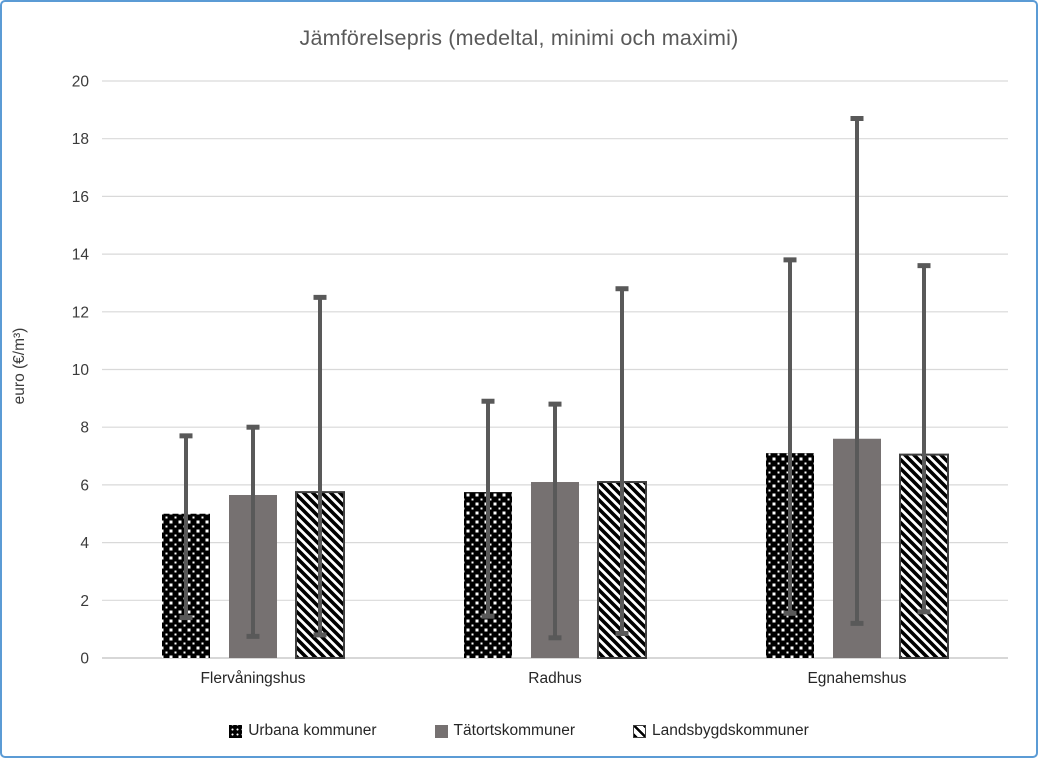 The width and height of the screenshot is (1038, 758). What do you see at coordinates (514, 730) in the screenshot?
I see `legend-label: Tätortskommuner` at bounding box center [514, 730].